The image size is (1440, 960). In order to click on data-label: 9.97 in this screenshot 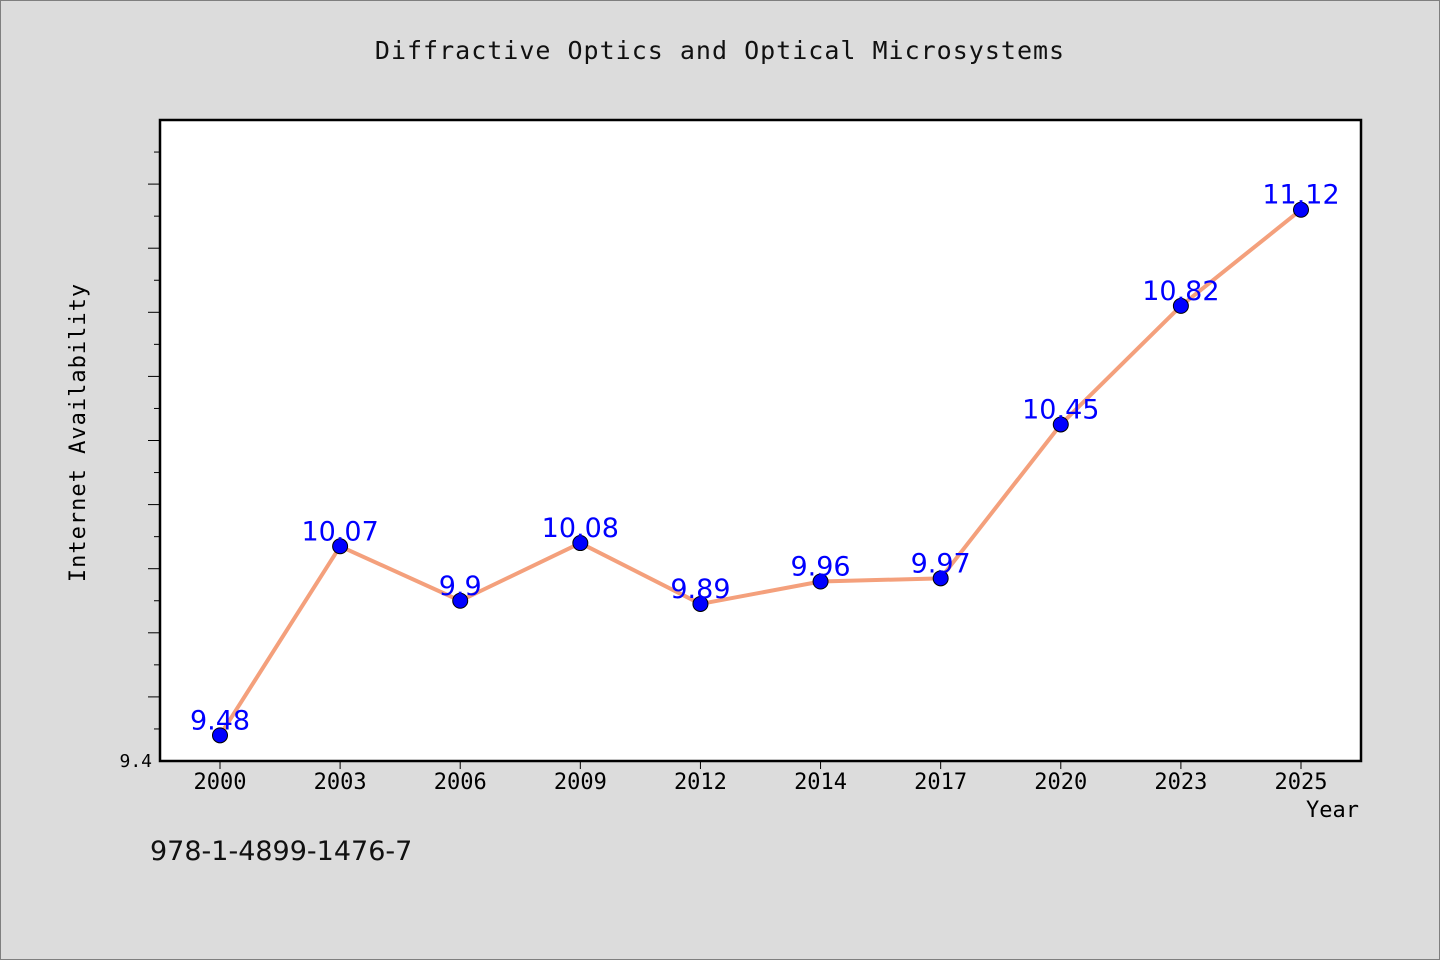, I will do `click(941, 563)`.